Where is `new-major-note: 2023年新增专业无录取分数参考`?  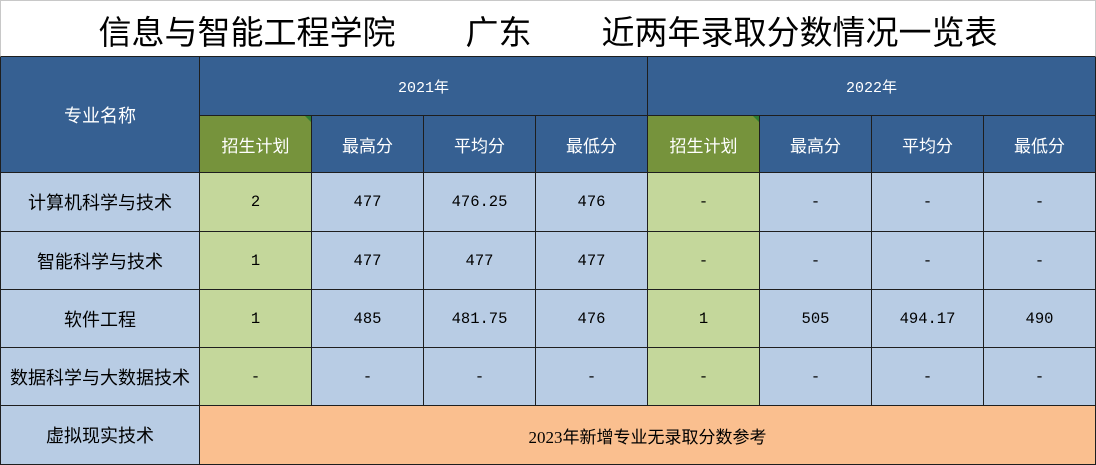
new-major-note: 2023年新增专业无录取分数参考 is located at coordinates (648, 435).